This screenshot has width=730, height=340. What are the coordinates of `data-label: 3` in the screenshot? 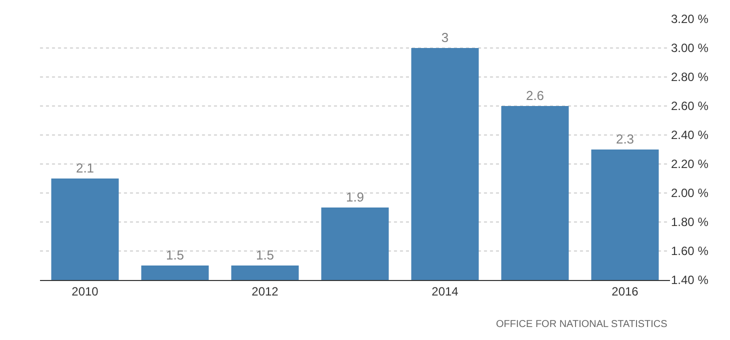 It's located at (445, 37).